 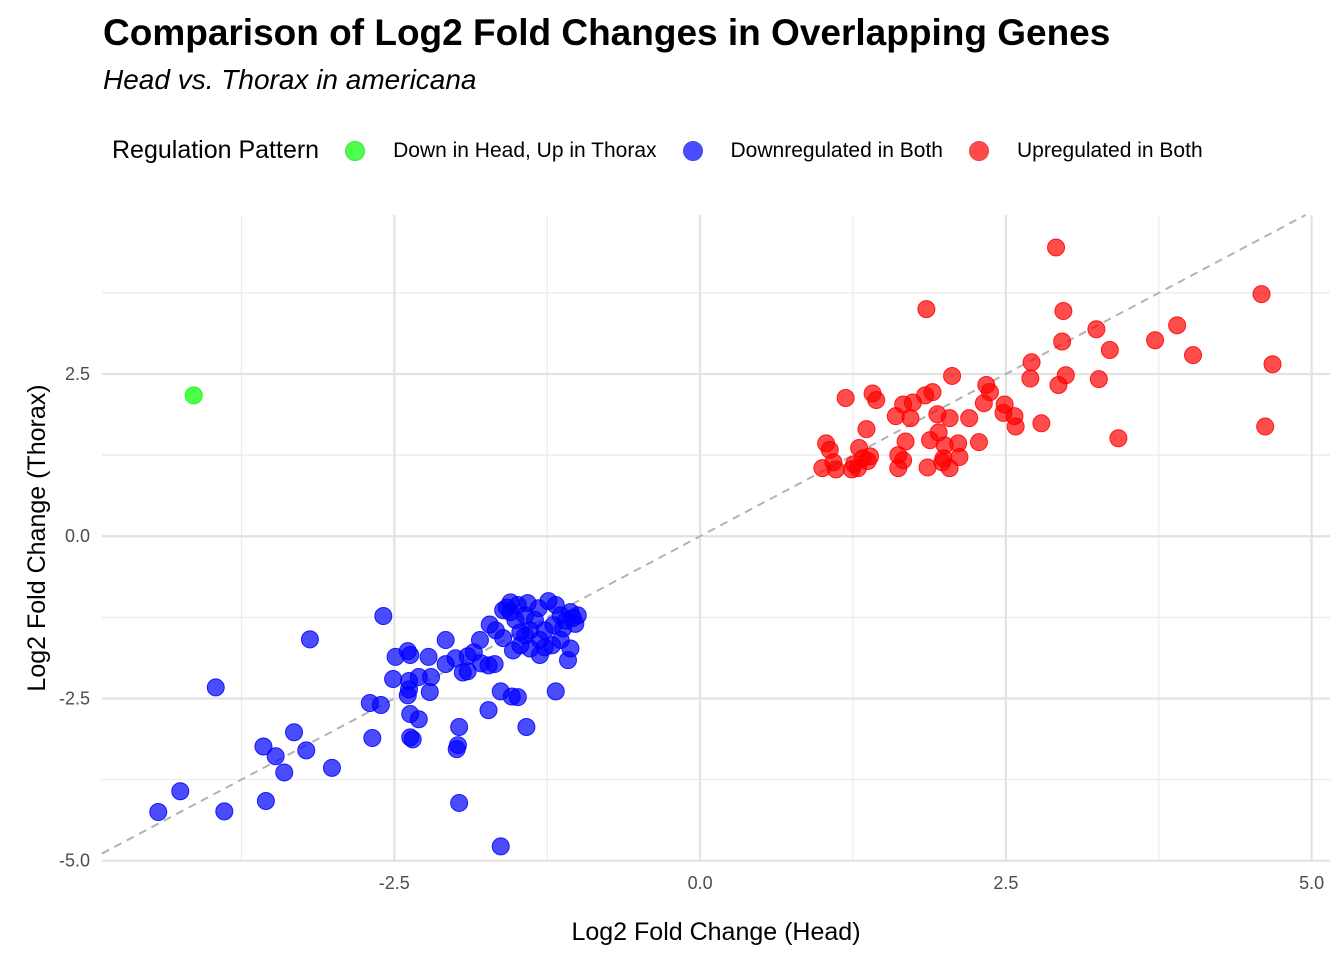 What do you see at coordinates (812, 151) in the screenshot?
I see `legend-item-down-both: Downregulated in Both` at bounding box center [812, 151].